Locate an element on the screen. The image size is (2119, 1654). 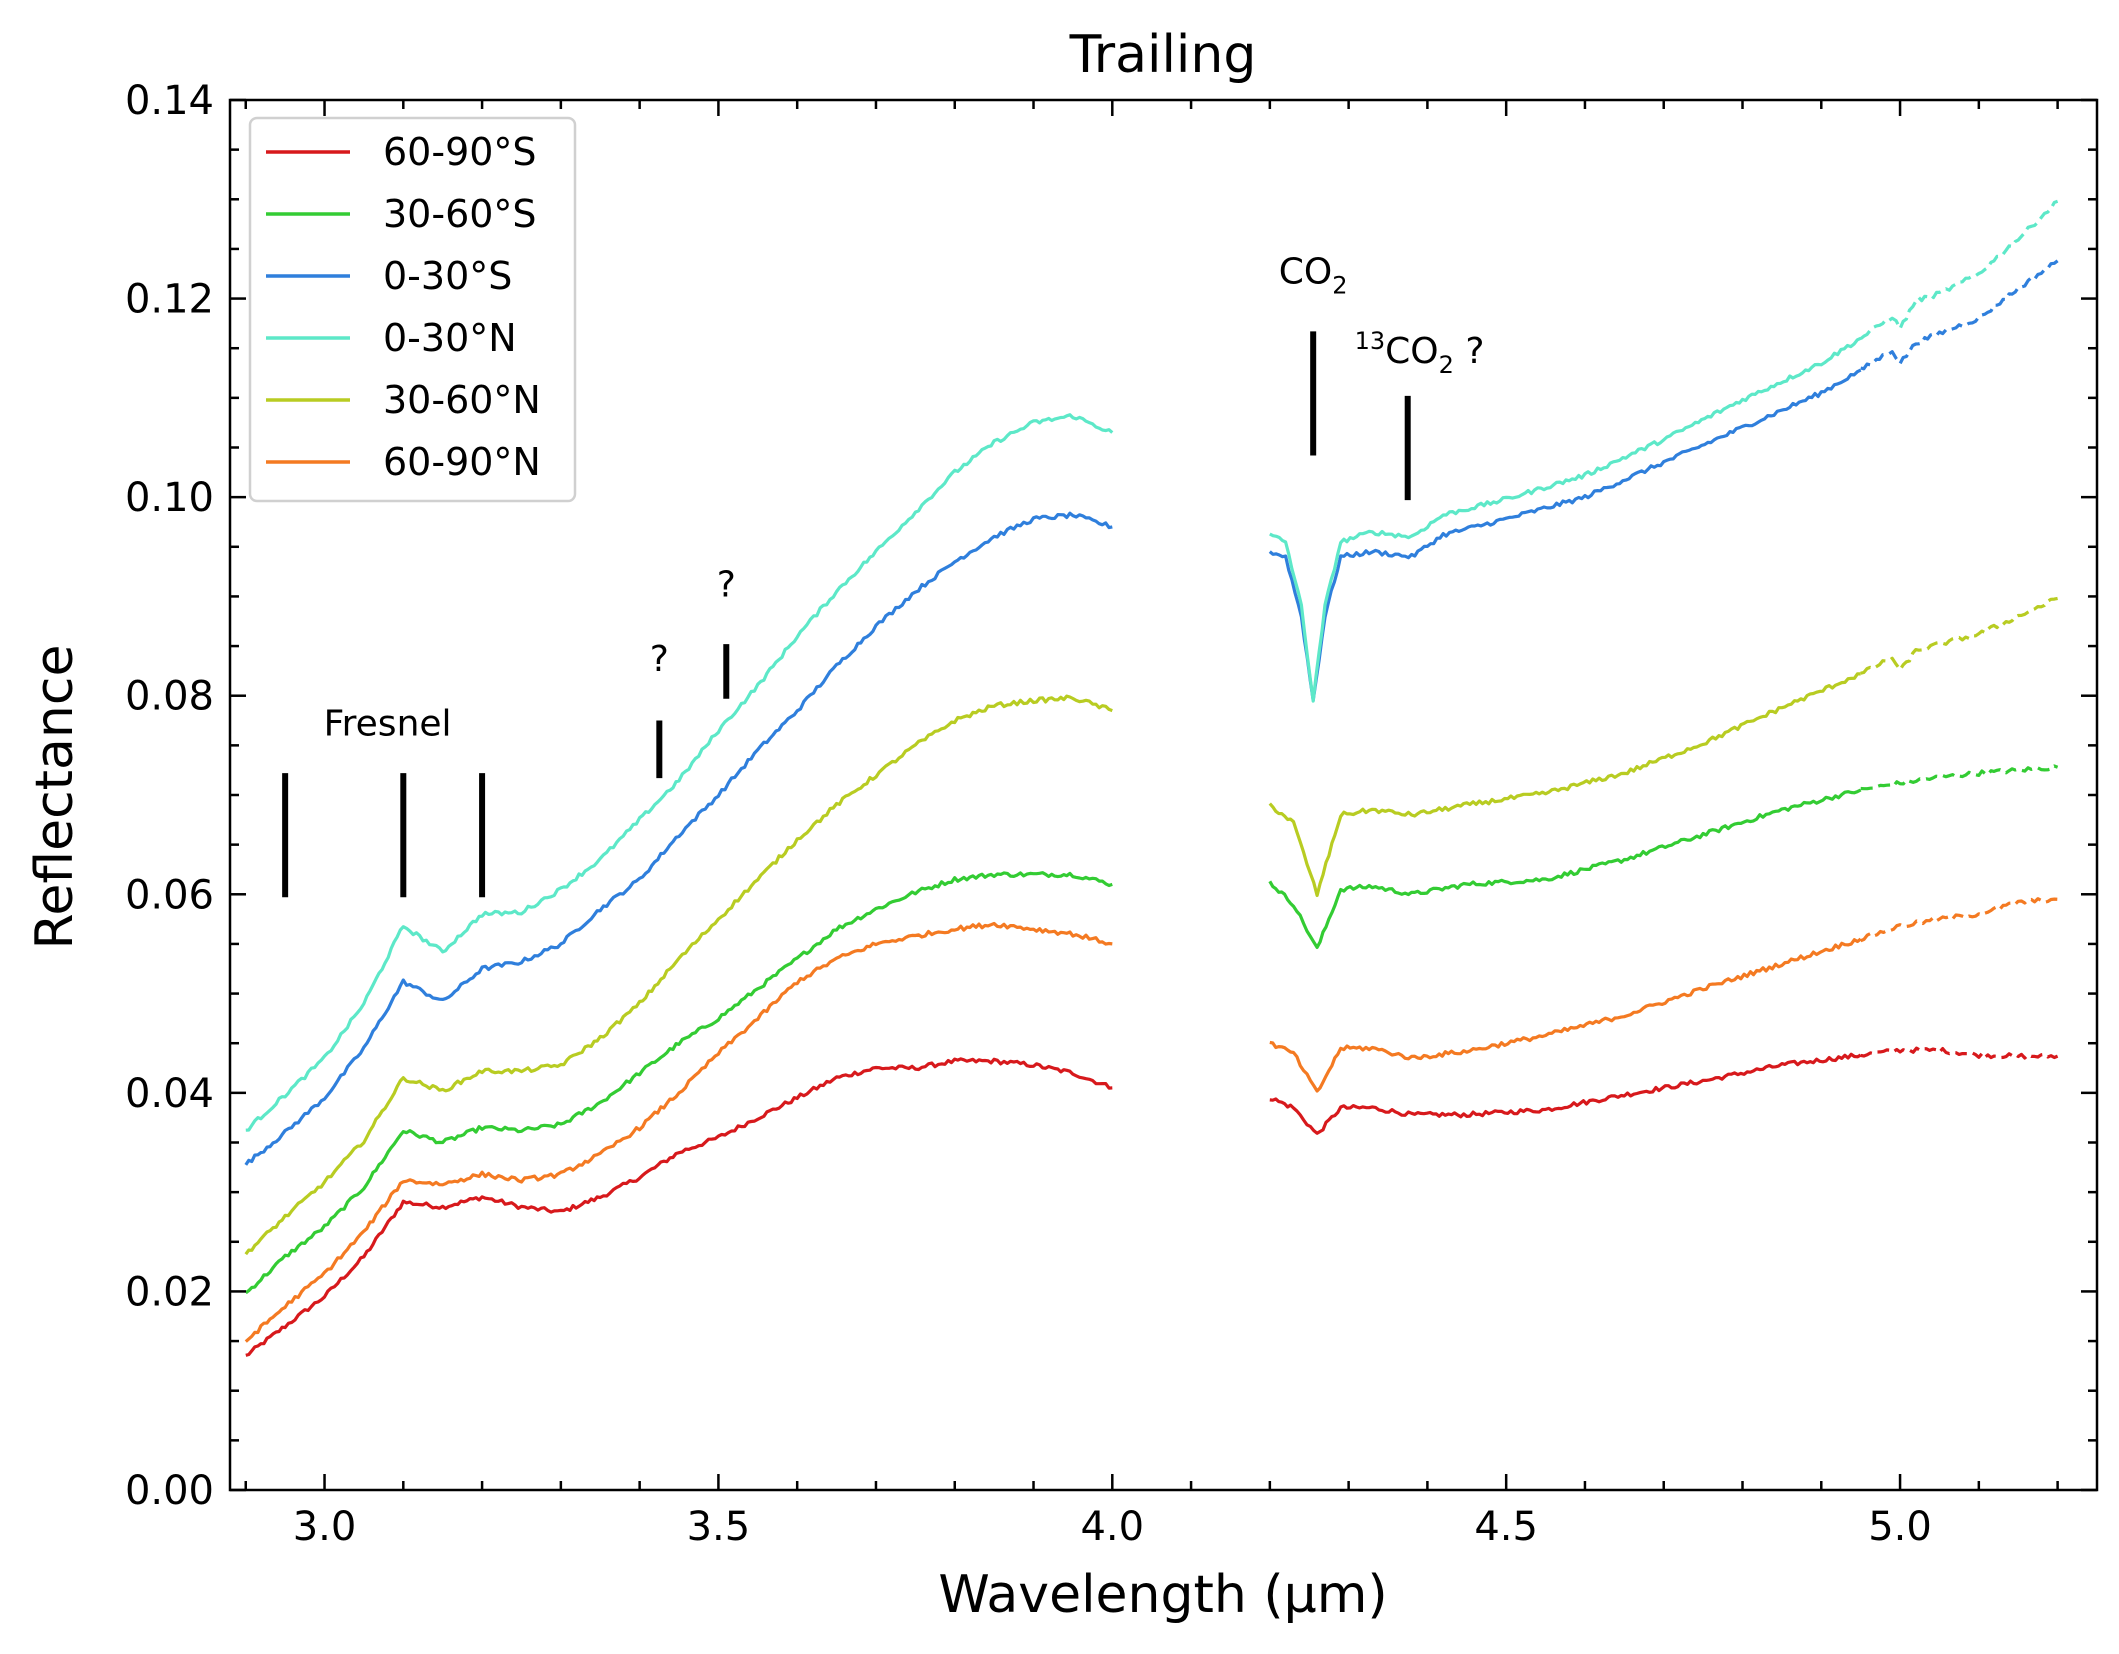
annotation-label: CO2 is located at coordinates (1313, 276).